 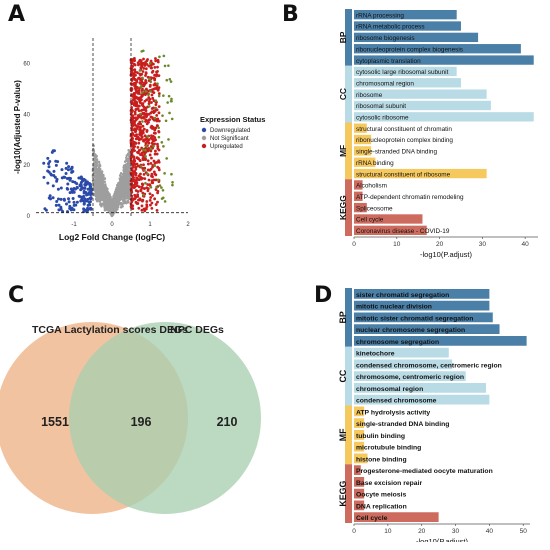 What do you see at coordinates (226, 147) in the screenshot?
I see `legend-label: Upregulated` at bounding box center [226, 147].